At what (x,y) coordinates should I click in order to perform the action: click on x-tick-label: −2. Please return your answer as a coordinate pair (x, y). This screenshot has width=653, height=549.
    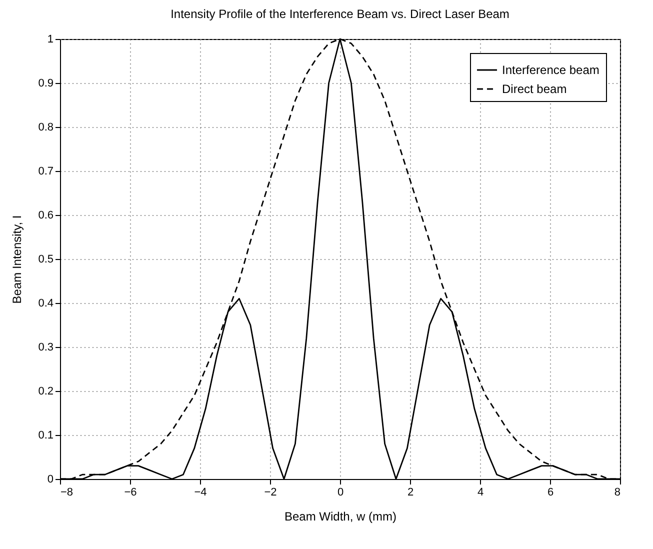
    Looking at the image, I should click on (270, 492).